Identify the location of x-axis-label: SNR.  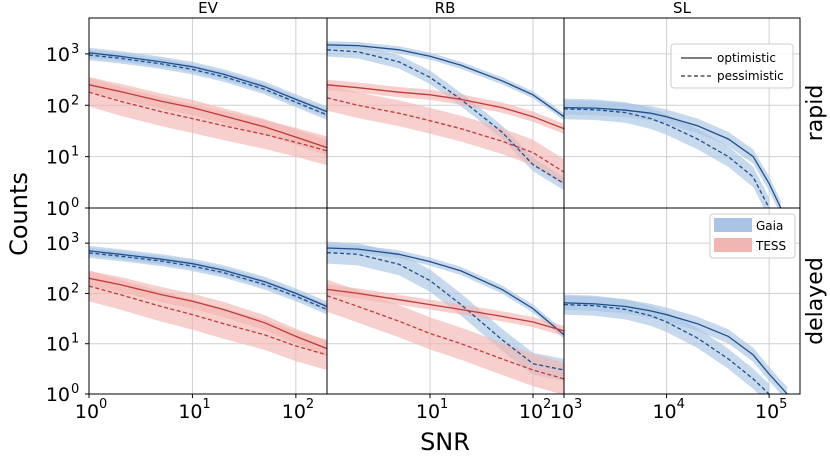
(445, 442).